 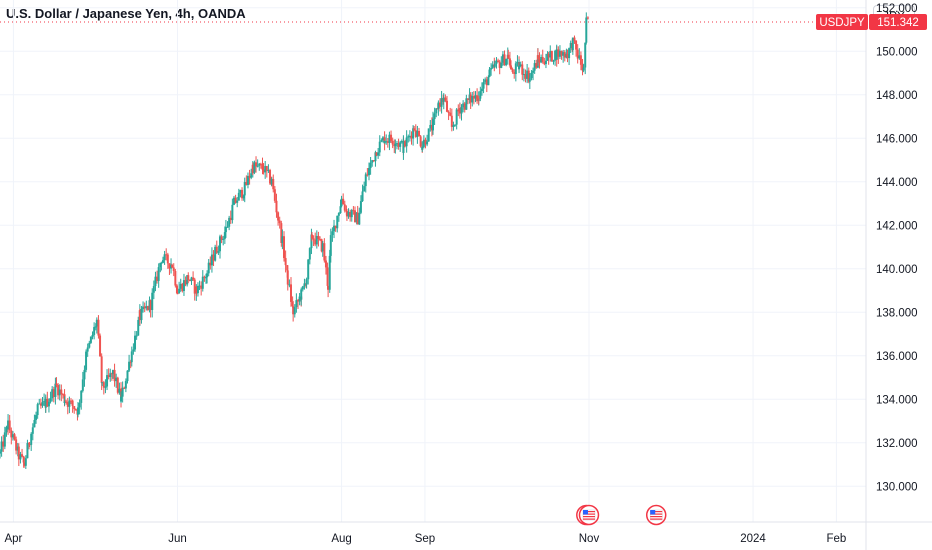 I want to click on y-tick-label: 142.000, so click(x=897, y=226).